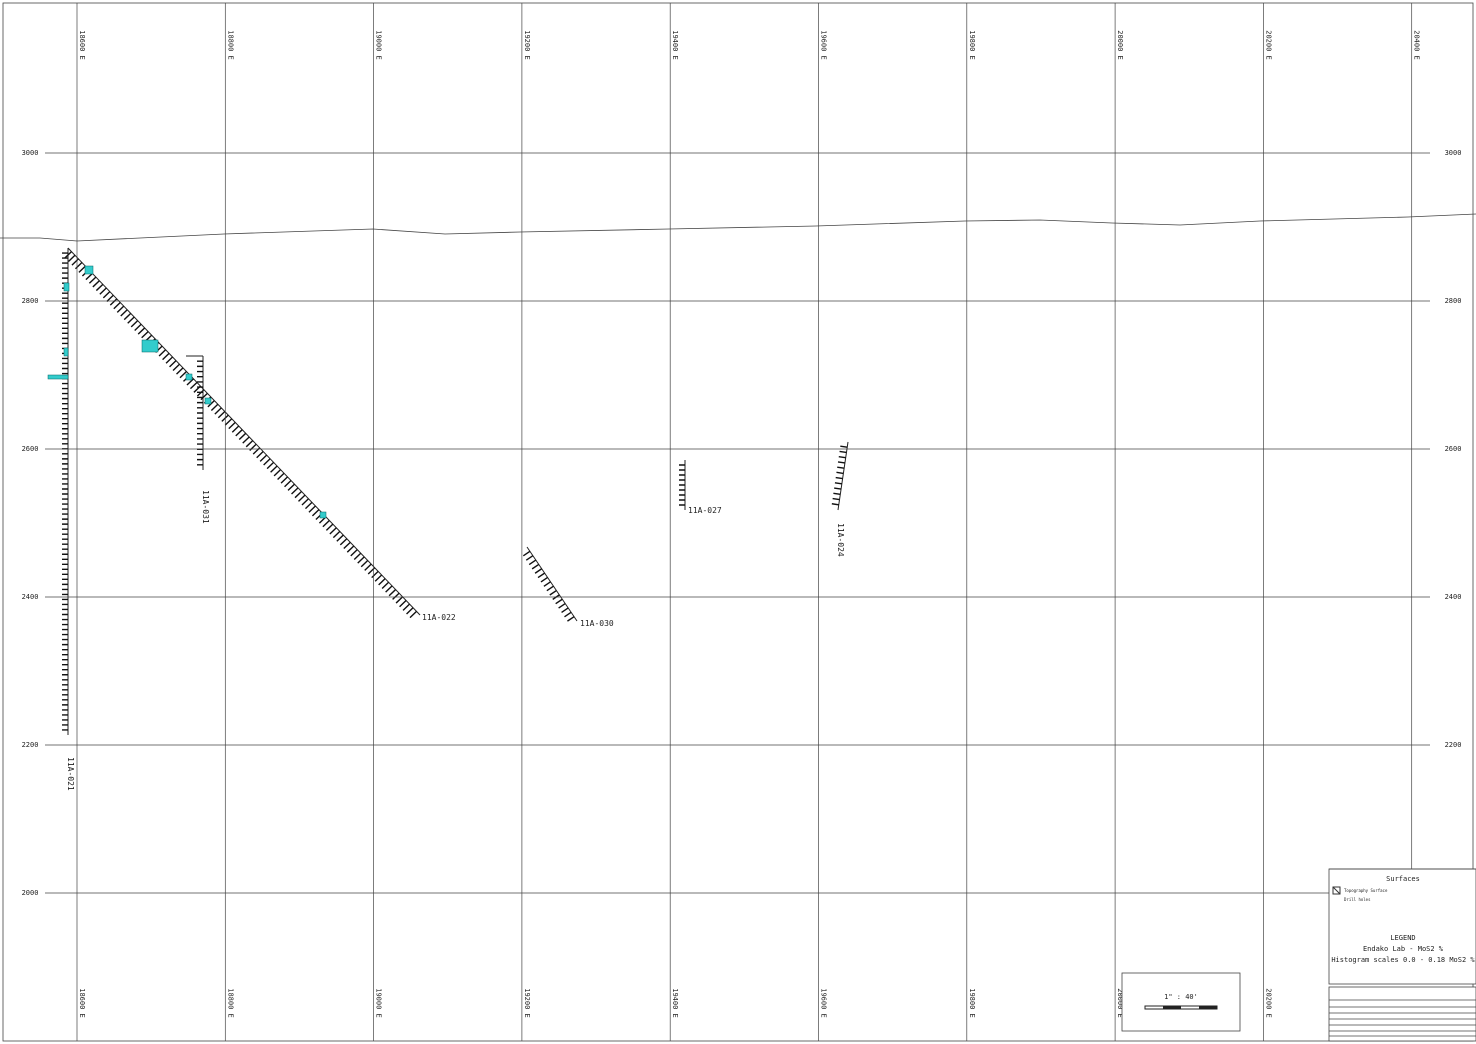 The width and height of the screenshot is (1476, 1044). Describe the element at coordinates (1357, 899) in the screenshot. I see `legend-item: Drill holes` at that location.